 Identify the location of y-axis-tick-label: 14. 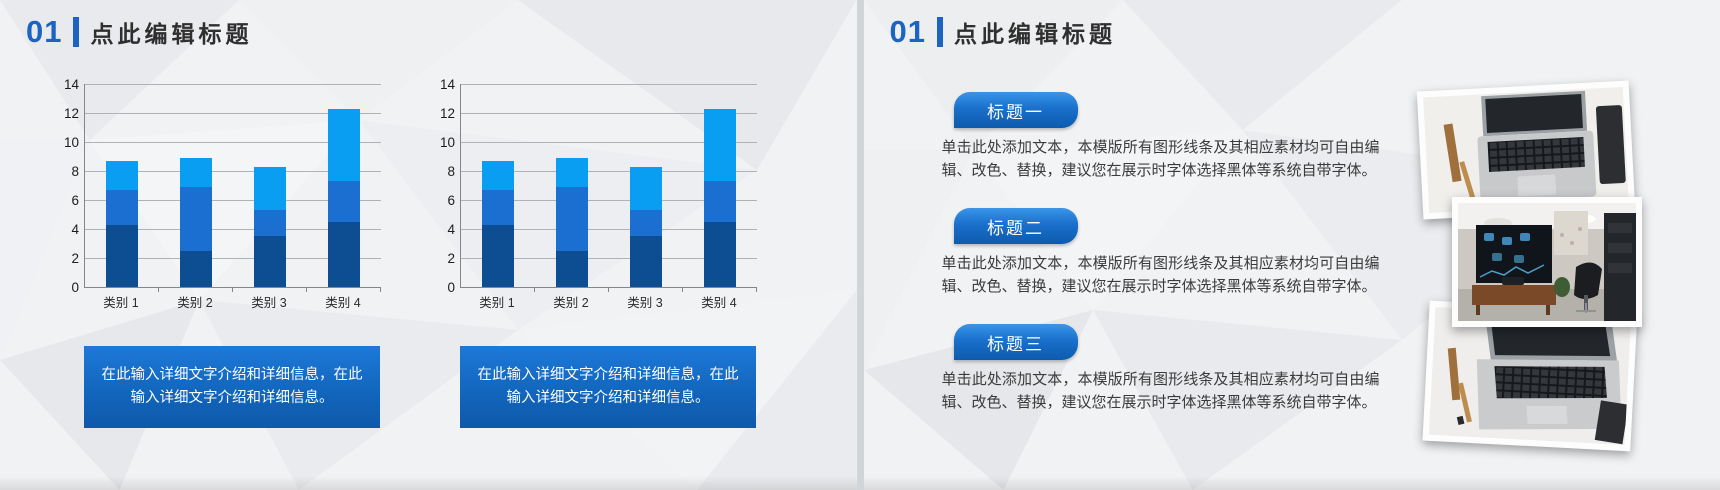
(447, 84).